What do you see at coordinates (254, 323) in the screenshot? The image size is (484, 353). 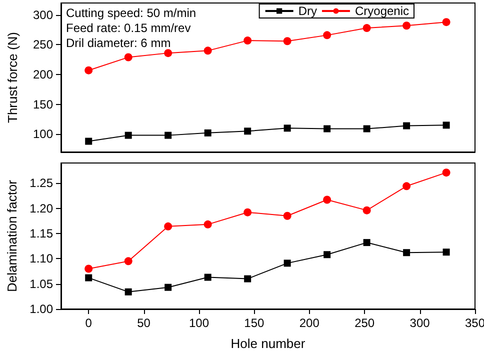 I see `x-tick-label: 150` at bounding box center [254, 323].